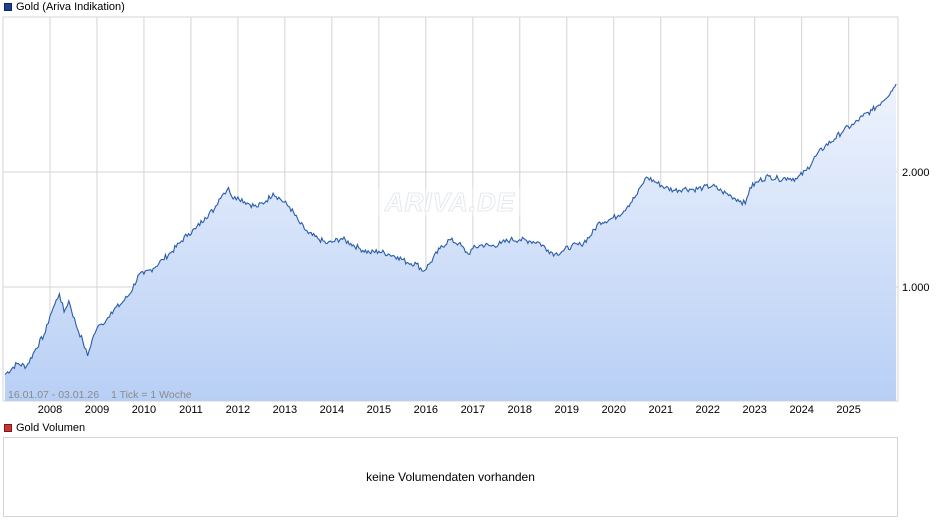 The width and height of the screenshot is (940, 526). Describe the element at coordinates (238, 410) in the screenshot. I see `x-tick-label: 2012` at that location.